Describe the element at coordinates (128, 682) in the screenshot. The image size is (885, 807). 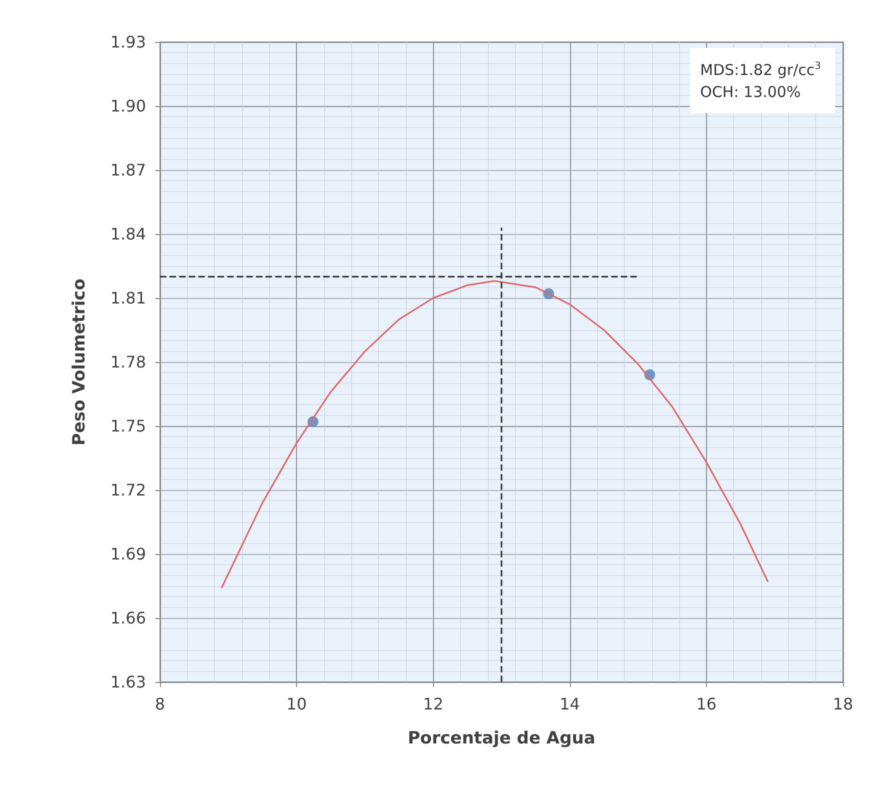
I see `y-tick-label: 1.63` at that location.